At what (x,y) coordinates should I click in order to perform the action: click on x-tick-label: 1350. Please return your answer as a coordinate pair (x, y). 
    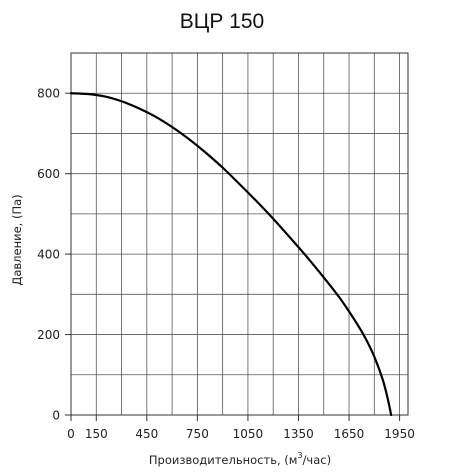
    Looking at the image, I should click on (298, 434).